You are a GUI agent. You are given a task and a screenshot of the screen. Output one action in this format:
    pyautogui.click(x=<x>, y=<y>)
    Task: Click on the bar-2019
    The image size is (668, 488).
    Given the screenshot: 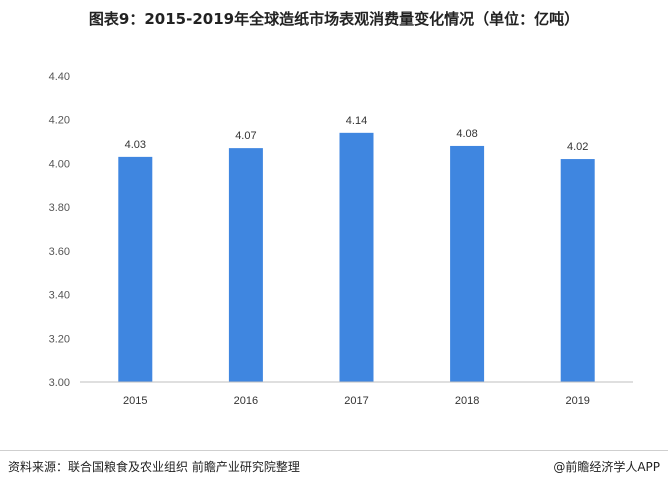 What is the action you would take?
    pyautogui.click(x=577, y=270)
    